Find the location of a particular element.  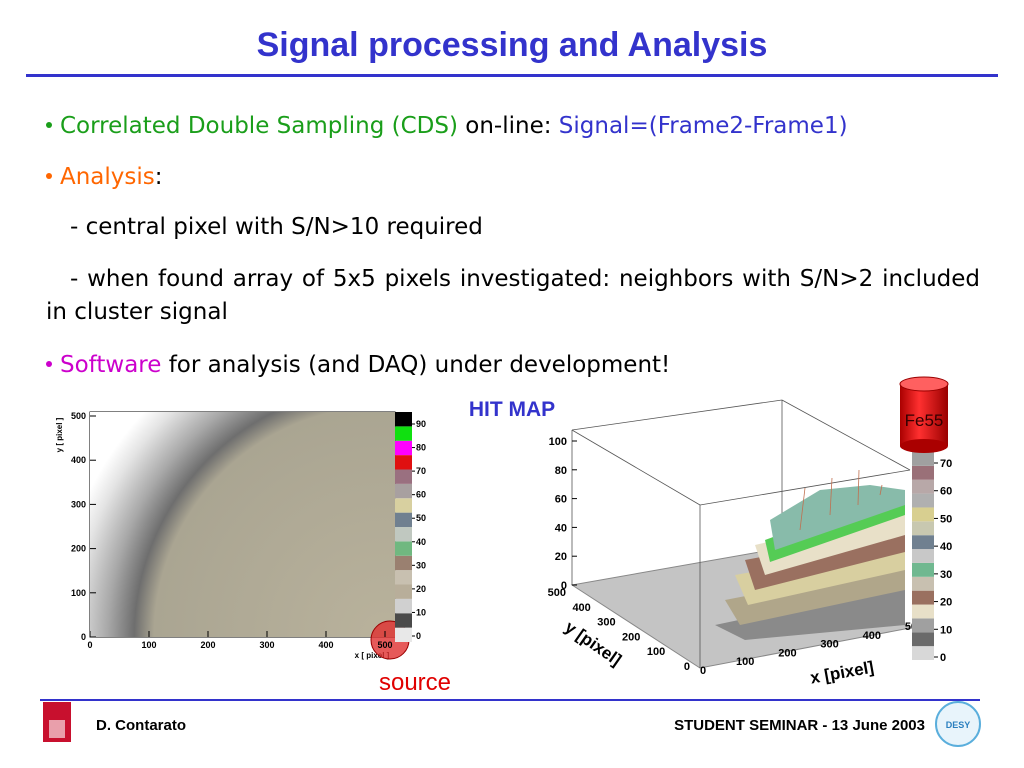

y-axis-label: y [ pixel ] is located at coordinates (59, 434).